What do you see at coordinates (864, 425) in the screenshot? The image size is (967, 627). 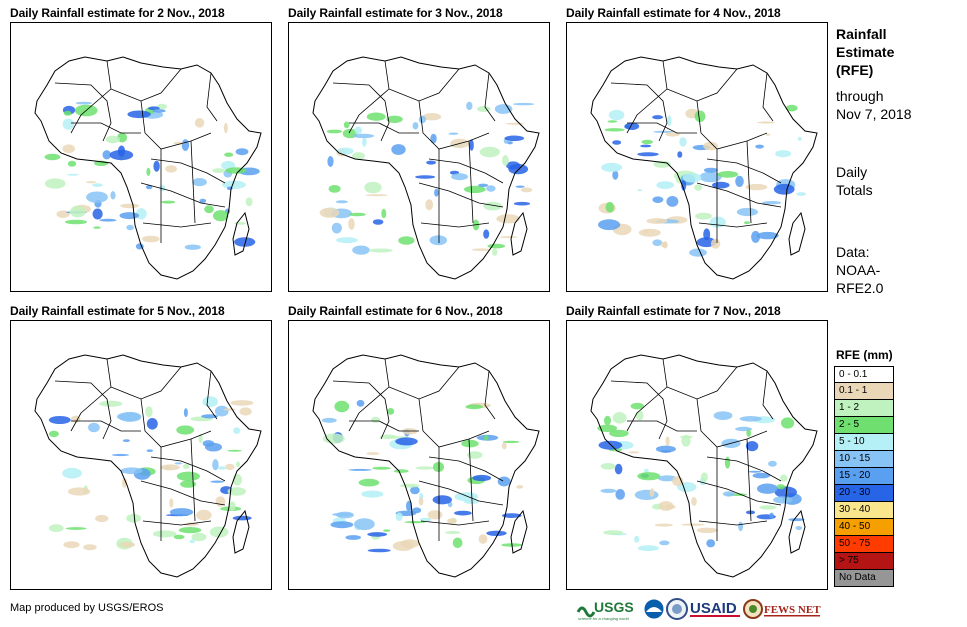 I see `legend-swatch: 2 - 5` at bounding box center [864, 425].